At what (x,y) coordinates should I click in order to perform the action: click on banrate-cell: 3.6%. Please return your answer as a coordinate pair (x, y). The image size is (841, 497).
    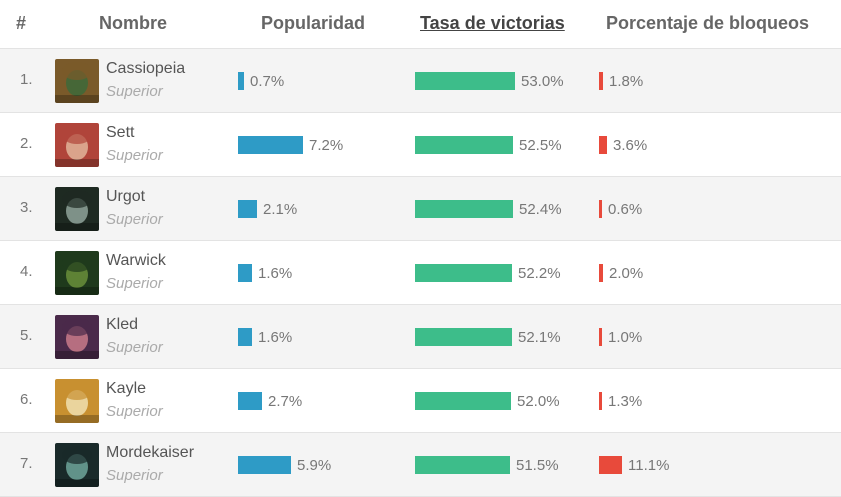
    Looking at the image, I should click on (623, 145).